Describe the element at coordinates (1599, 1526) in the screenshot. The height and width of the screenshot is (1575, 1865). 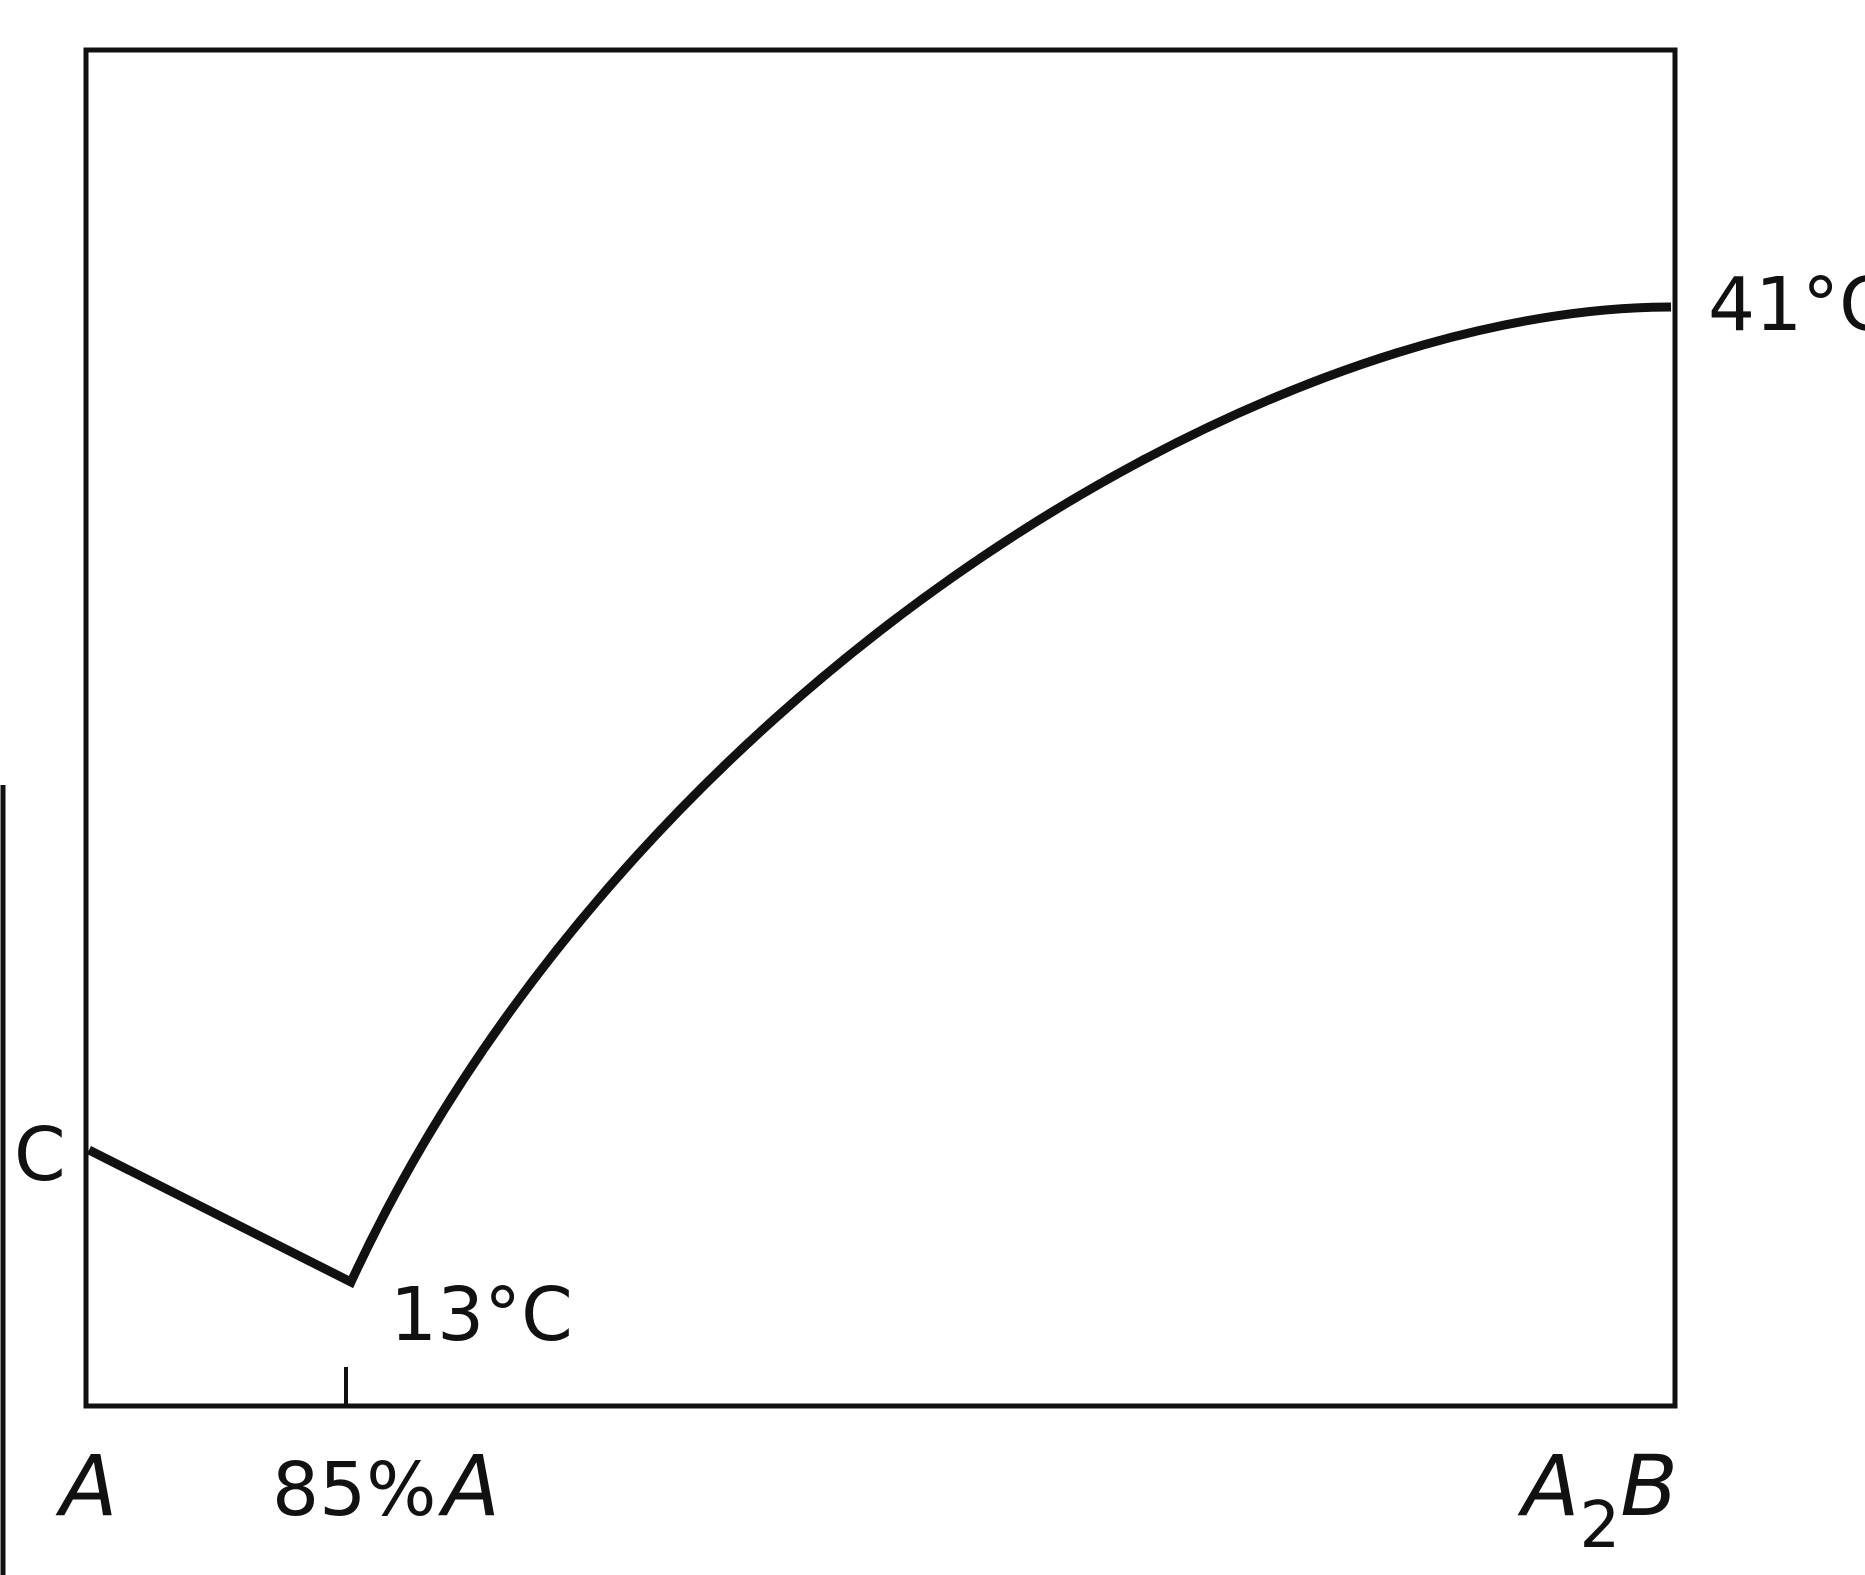
I see `axis-label-subscript: 2` at that location.